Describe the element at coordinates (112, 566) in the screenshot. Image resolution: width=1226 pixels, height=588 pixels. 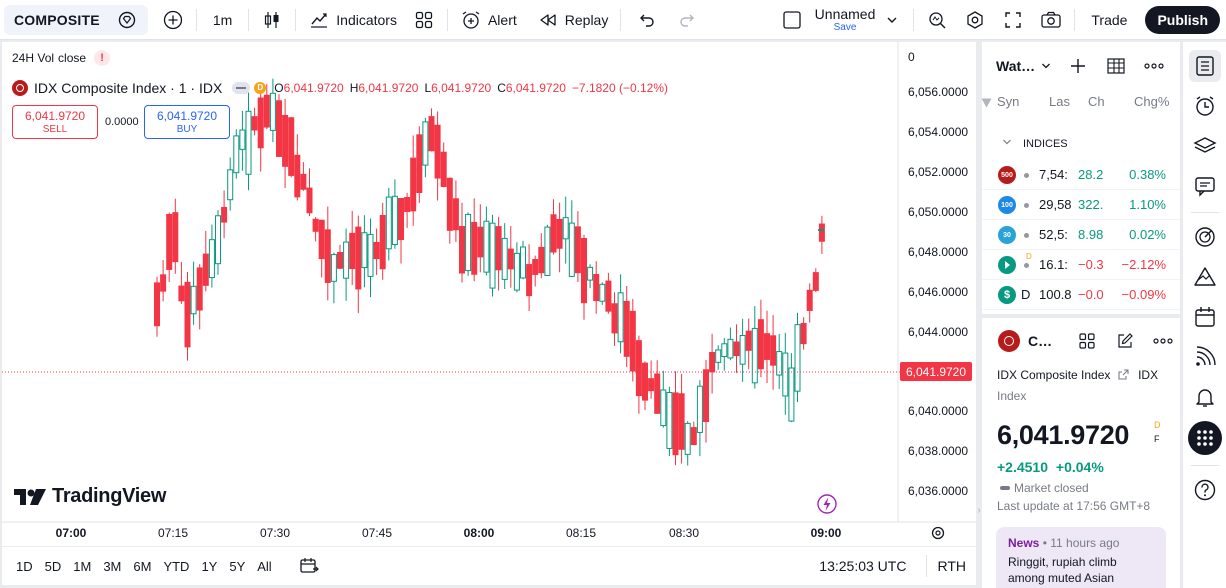
I see `range-button-3m: 3M` at that location.